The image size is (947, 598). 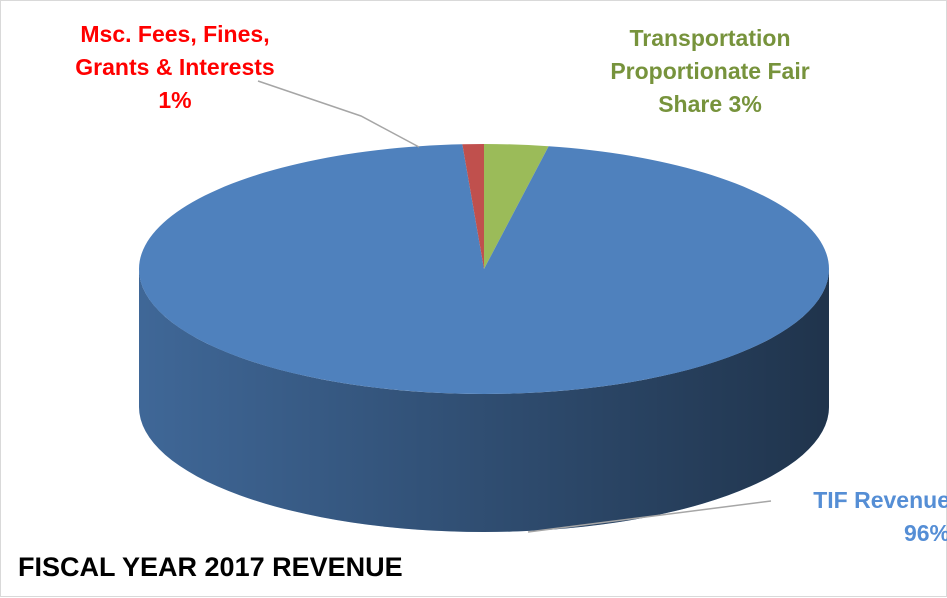 What do you see at coordinates (880, 500) in the screenshot?
I see `category-label: TIF Revenue` at bounding box center [880, 500].